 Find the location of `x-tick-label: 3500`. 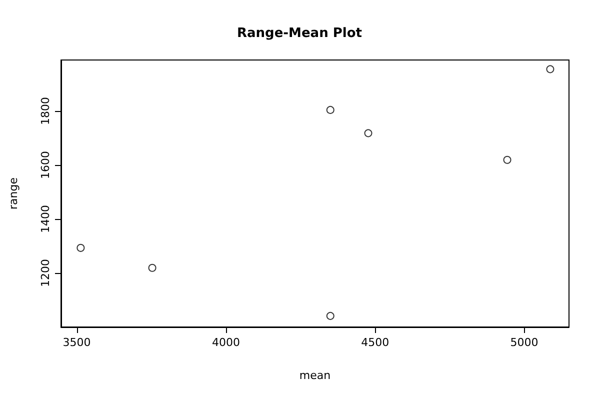

x-tick-label: 3500 is located at coordinates (76, 342).